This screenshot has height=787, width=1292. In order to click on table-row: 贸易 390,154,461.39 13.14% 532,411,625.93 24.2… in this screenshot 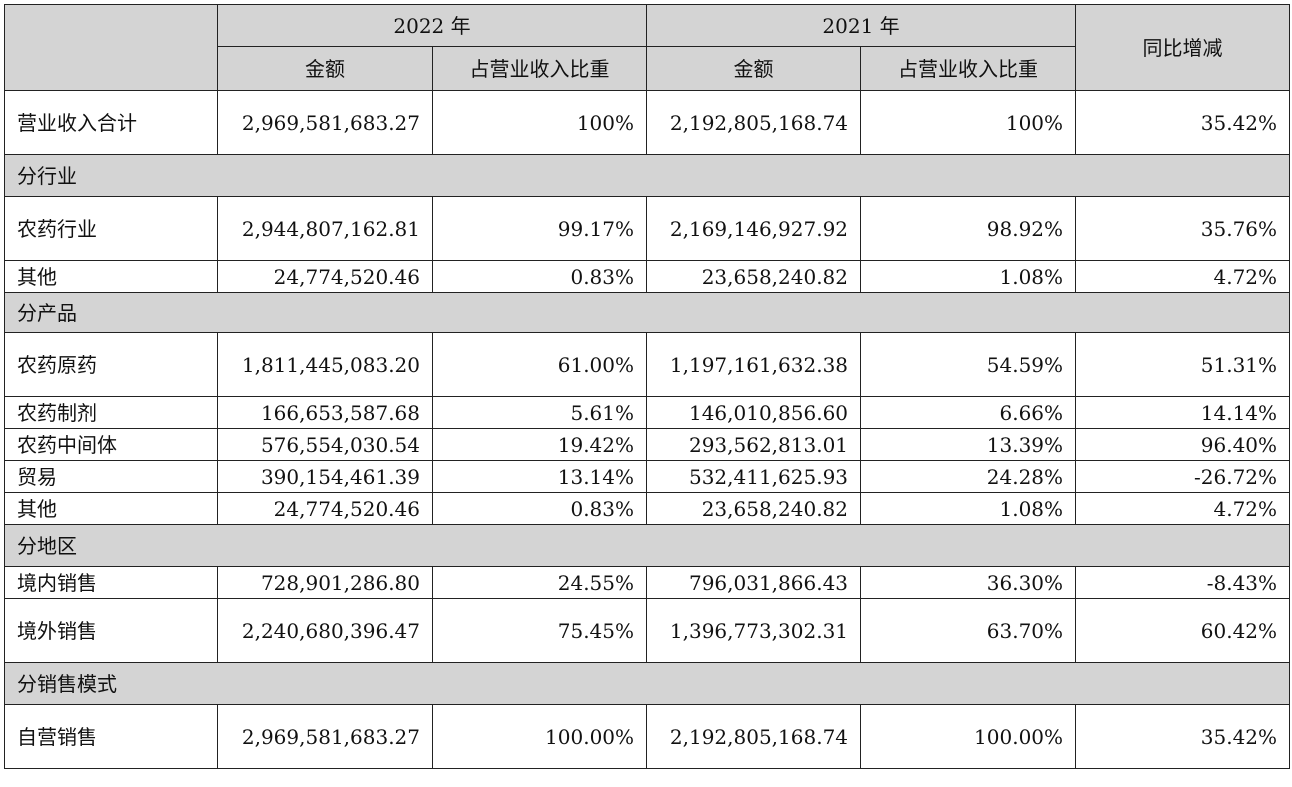, I will do `click(647, 476)`.